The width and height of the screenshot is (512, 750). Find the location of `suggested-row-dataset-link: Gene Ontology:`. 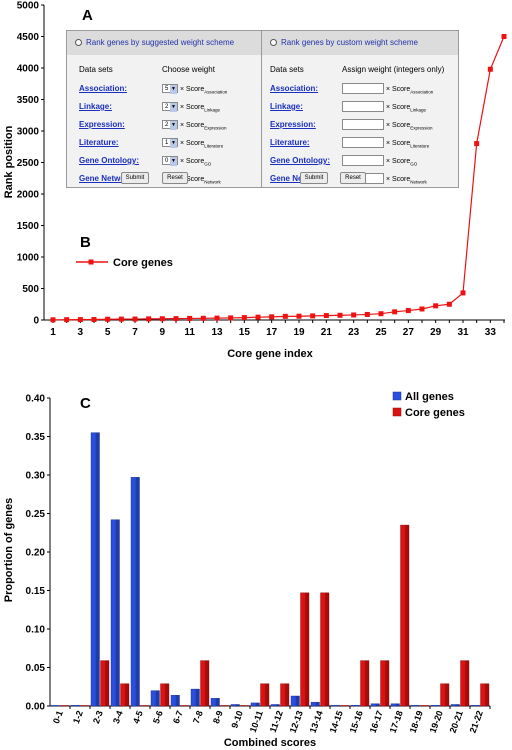

suggested-row-dataset-link: Gene Ontology: is located at coordinates (109, 160).